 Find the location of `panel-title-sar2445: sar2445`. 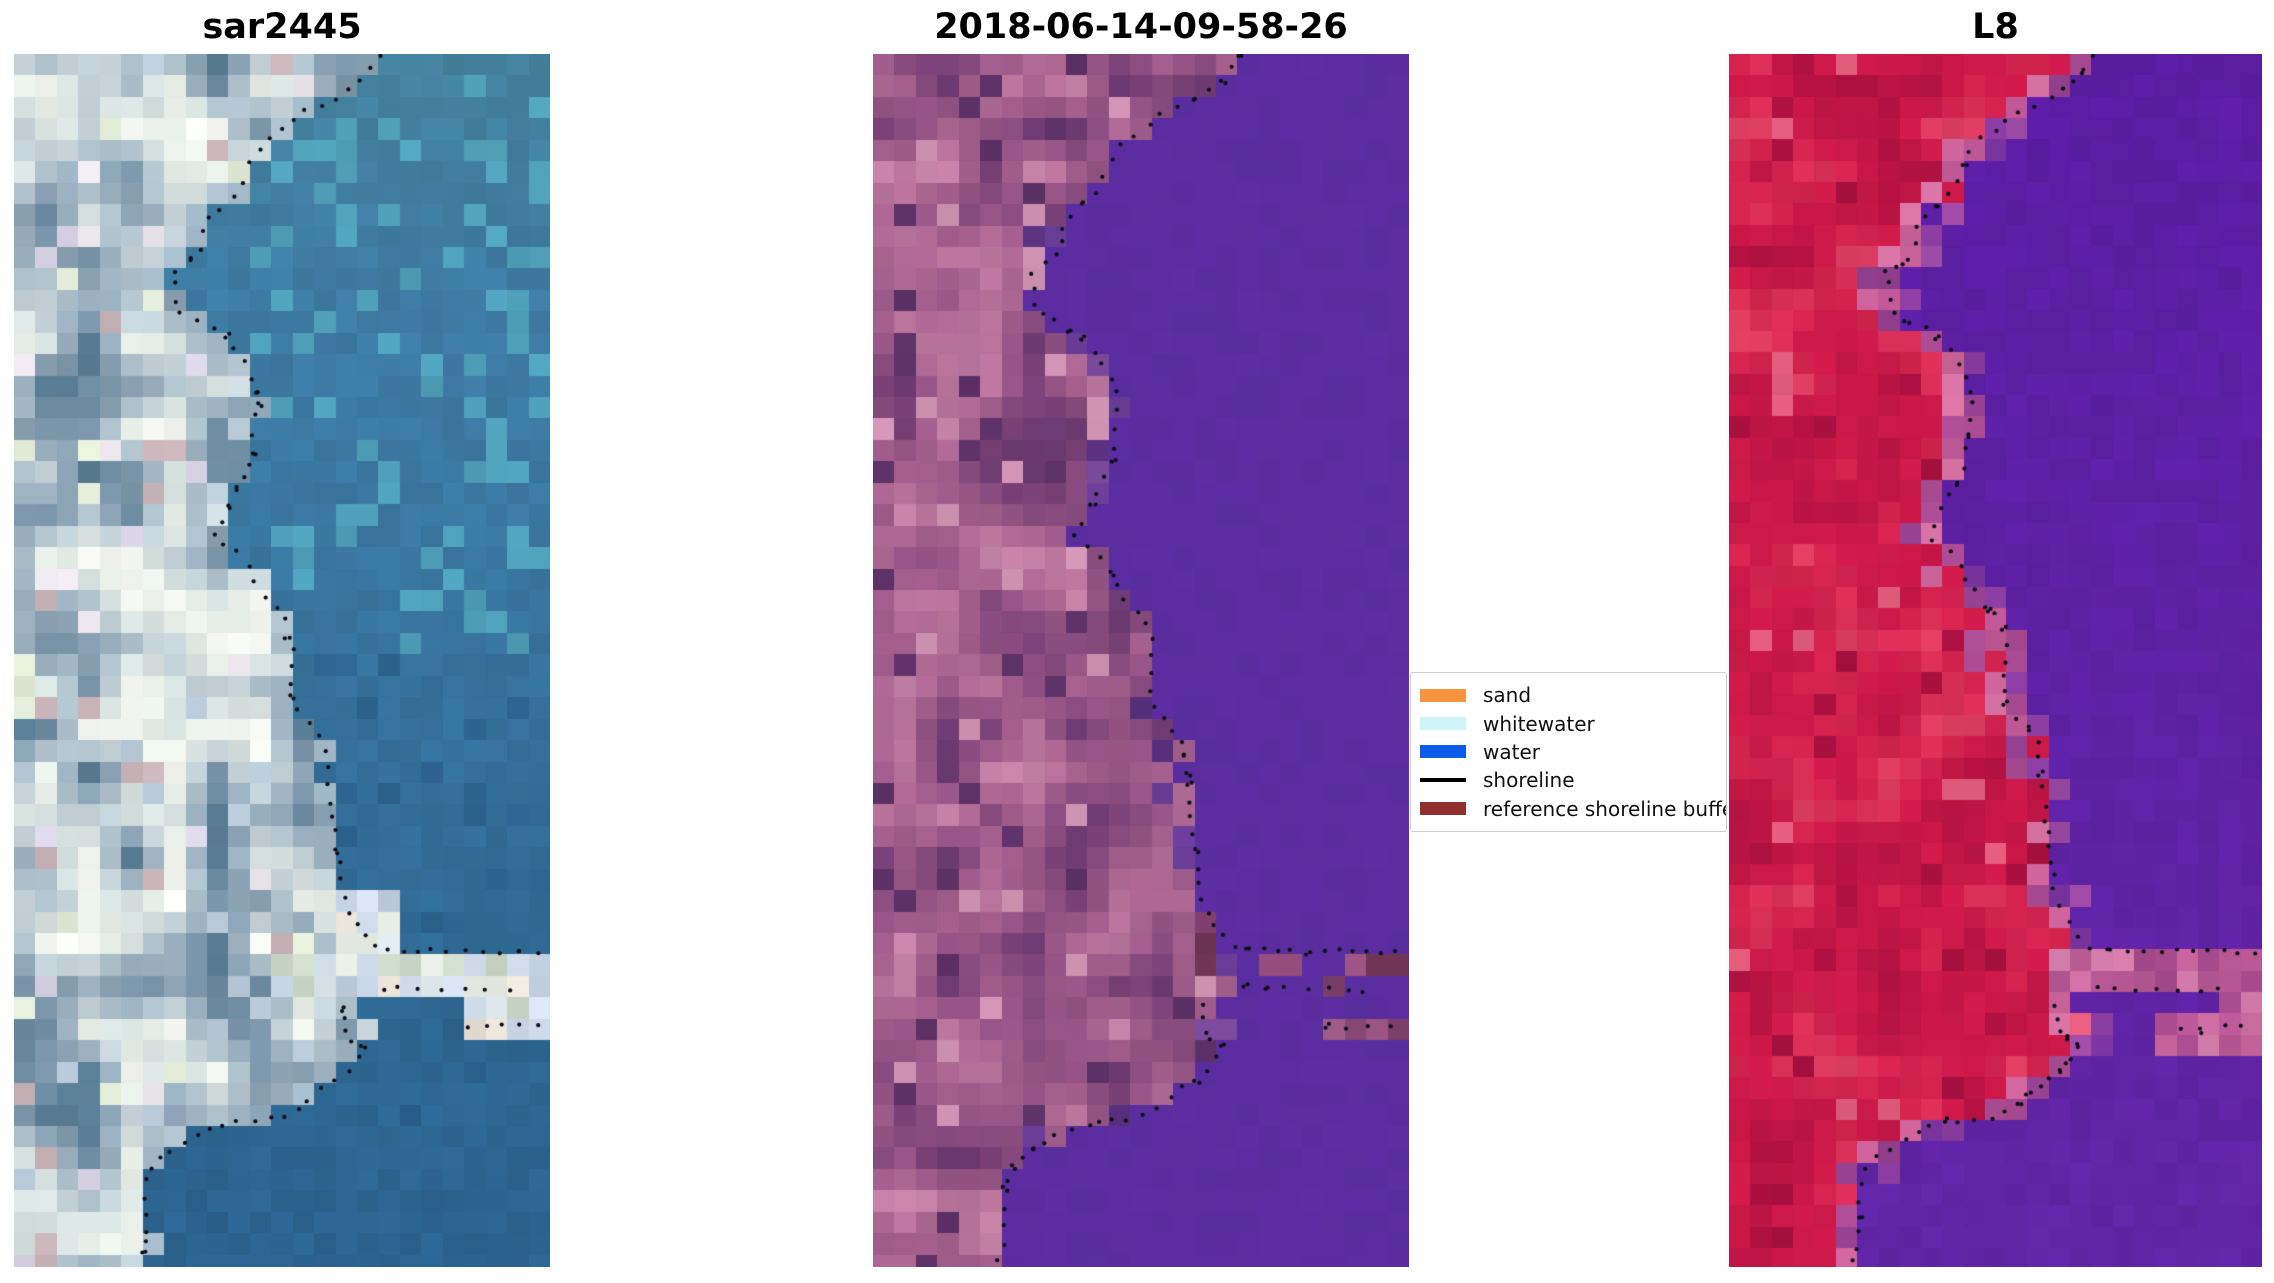

panel-title-sar2445: sar2445 is located at coordinates (282, 27).